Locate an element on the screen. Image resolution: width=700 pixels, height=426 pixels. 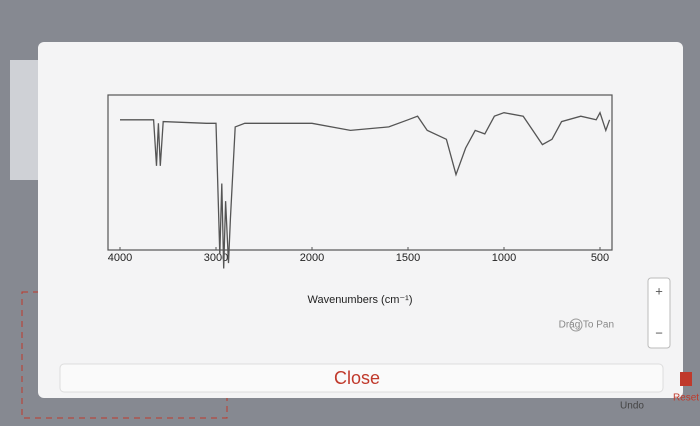
x-axis-label: Wavenumbers (cm⁻¹) is located at coordinates (359, 300).